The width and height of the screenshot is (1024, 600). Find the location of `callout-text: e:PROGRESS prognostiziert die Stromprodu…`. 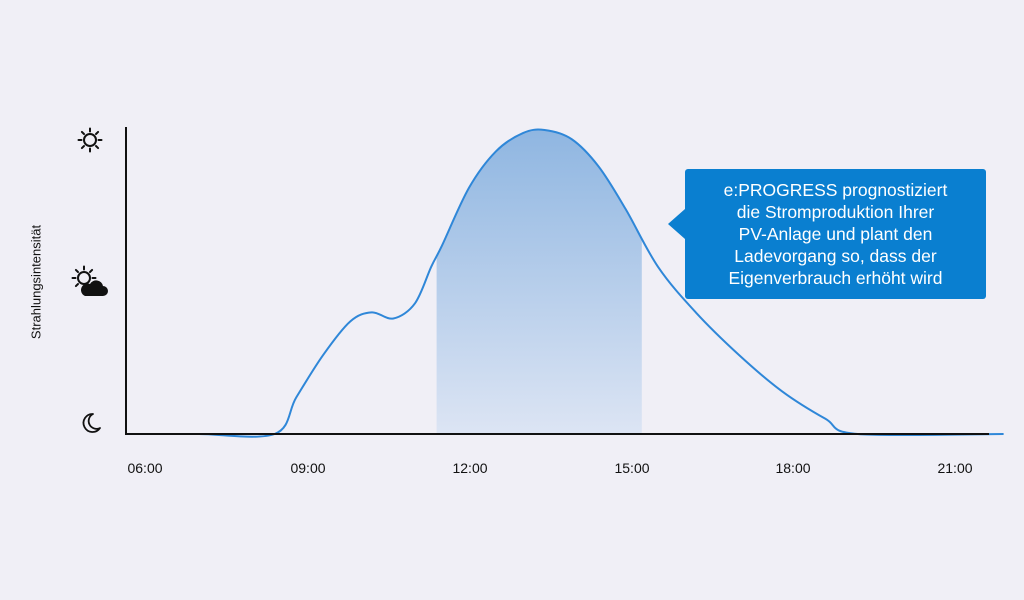

callout-text: e:PROGRESS prognostiziert die Stromprodu… is located at coordinates (835, 234).